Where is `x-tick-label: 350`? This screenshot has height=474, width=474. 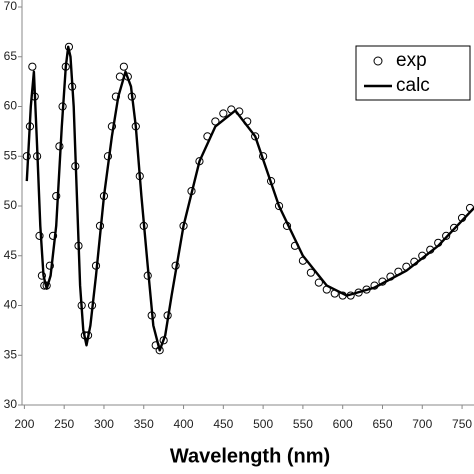
x-tick-label: 350 is located at coordinates (144, 424).